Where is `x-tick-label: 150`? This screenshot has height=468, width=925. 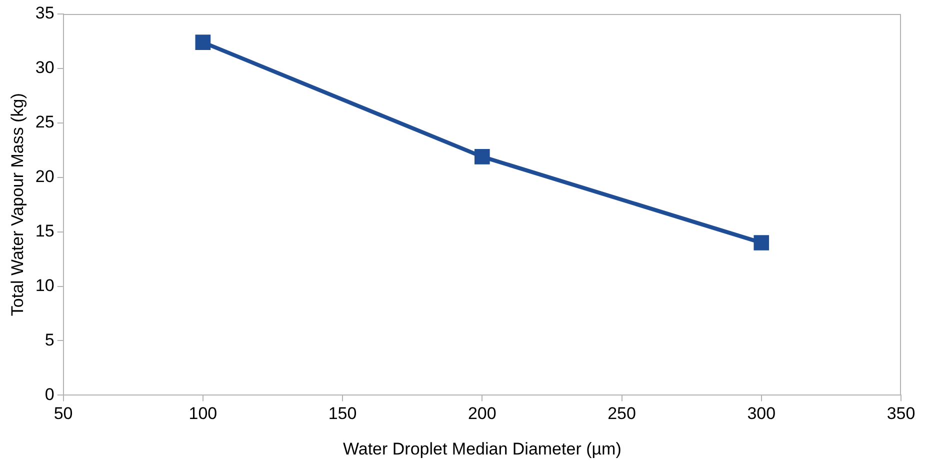 x-tick-label: 150 is located at coordinates (342, 414).